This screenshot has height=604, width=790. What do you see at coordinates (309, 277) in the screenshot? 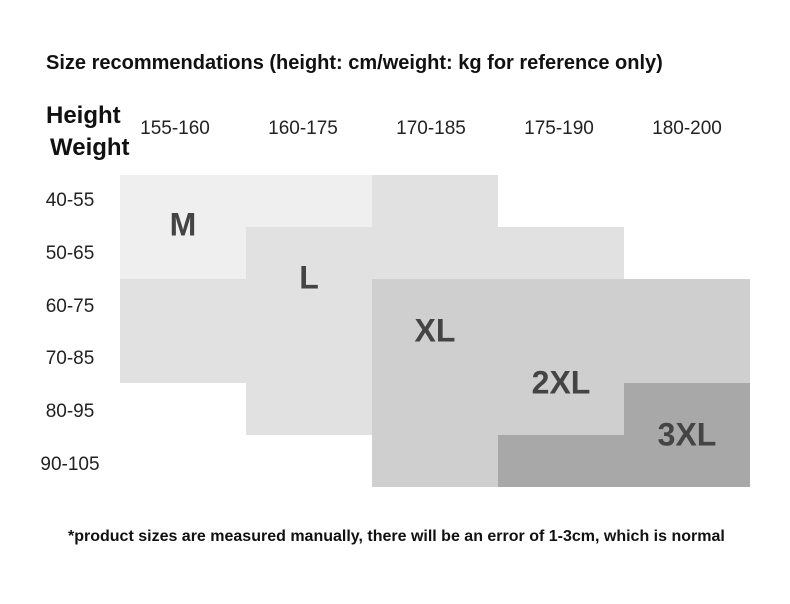
I see `size-label-l: L` at bounding box center [309, 277].